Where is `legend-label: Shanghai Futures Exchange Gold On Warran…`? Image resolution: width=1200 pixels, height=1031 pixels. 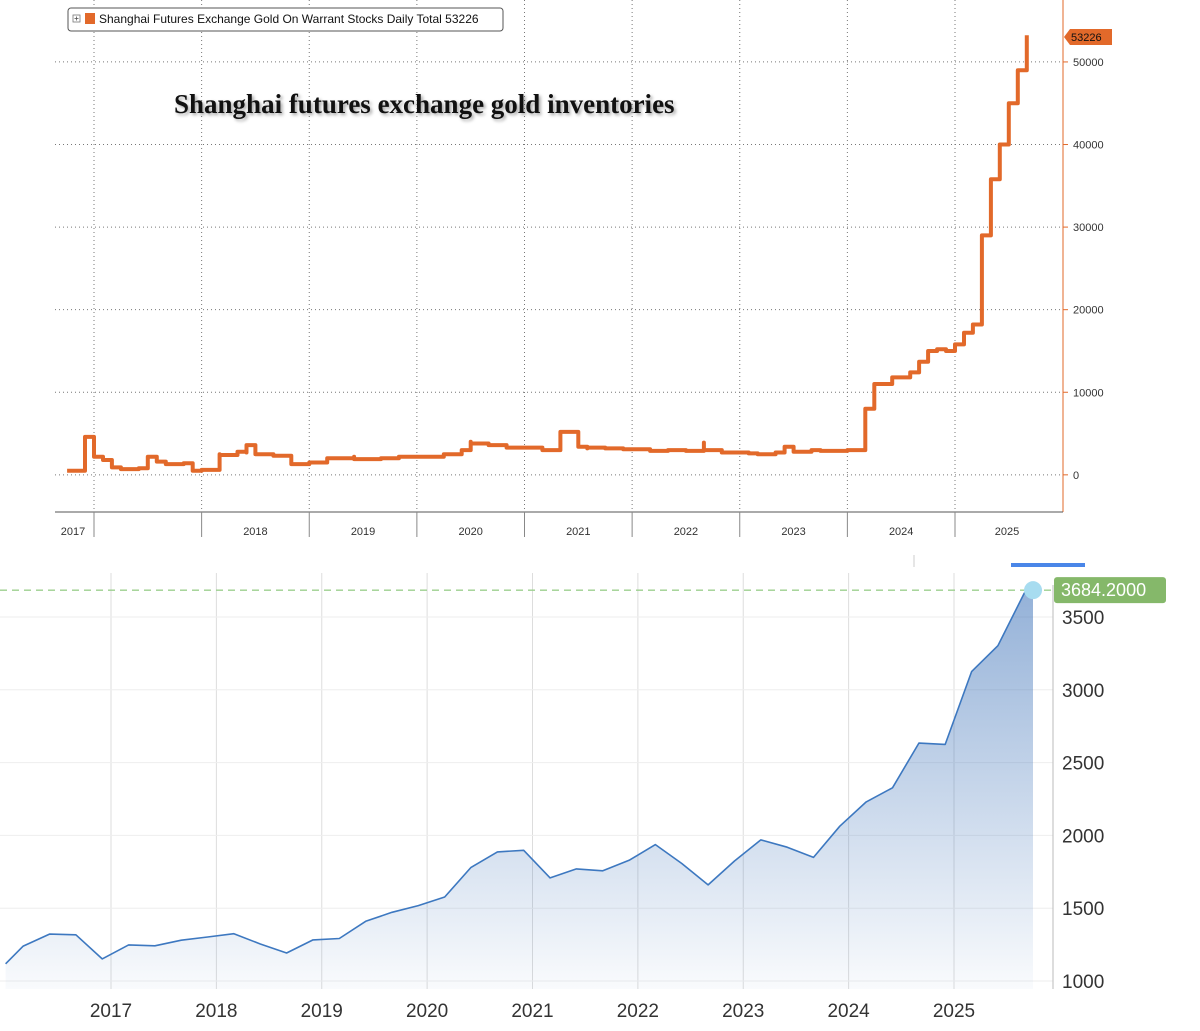 legend-label: Shanghai Futures Exchange Gold On Warran… is located at coordinates (289, 19).